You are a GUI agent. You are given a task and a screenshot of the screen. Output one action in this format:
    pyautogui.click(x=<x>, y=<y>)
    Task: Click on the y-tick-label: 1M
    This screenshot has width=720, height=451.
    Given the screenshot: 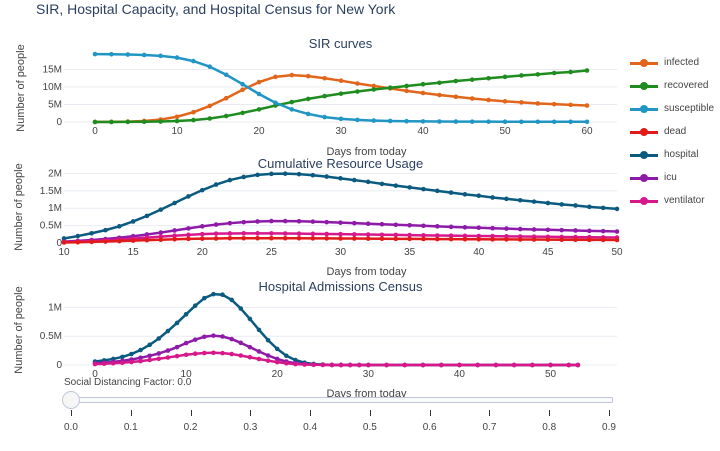 What is the action you would take?
    pyautogui.click(x=55, y=208)
    